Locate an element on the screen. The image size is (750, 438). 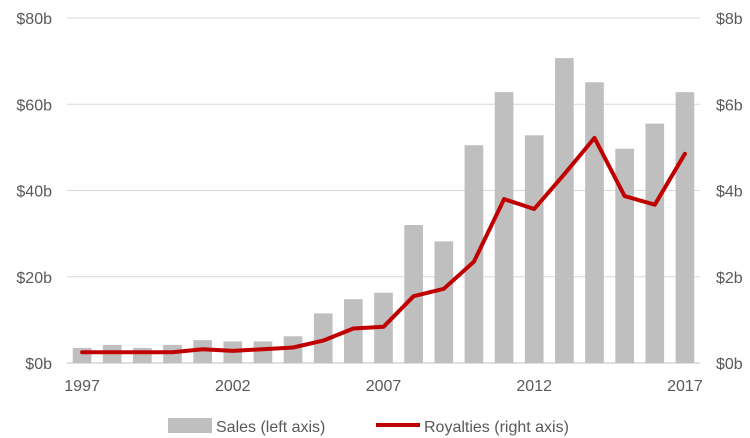
left-axis-tick-label: $80b is located at coordinates (34, 19).